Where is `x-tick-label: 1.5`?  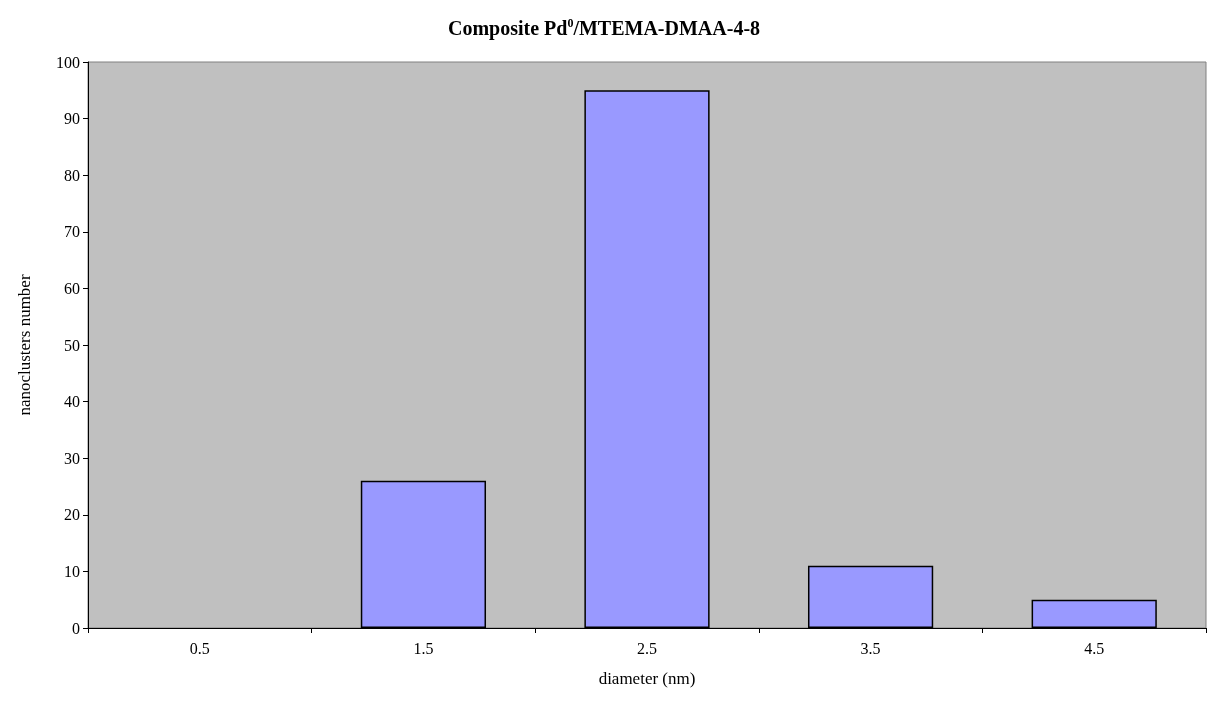 x-tick-label: 1.5 is located at coordinates (423, 648).